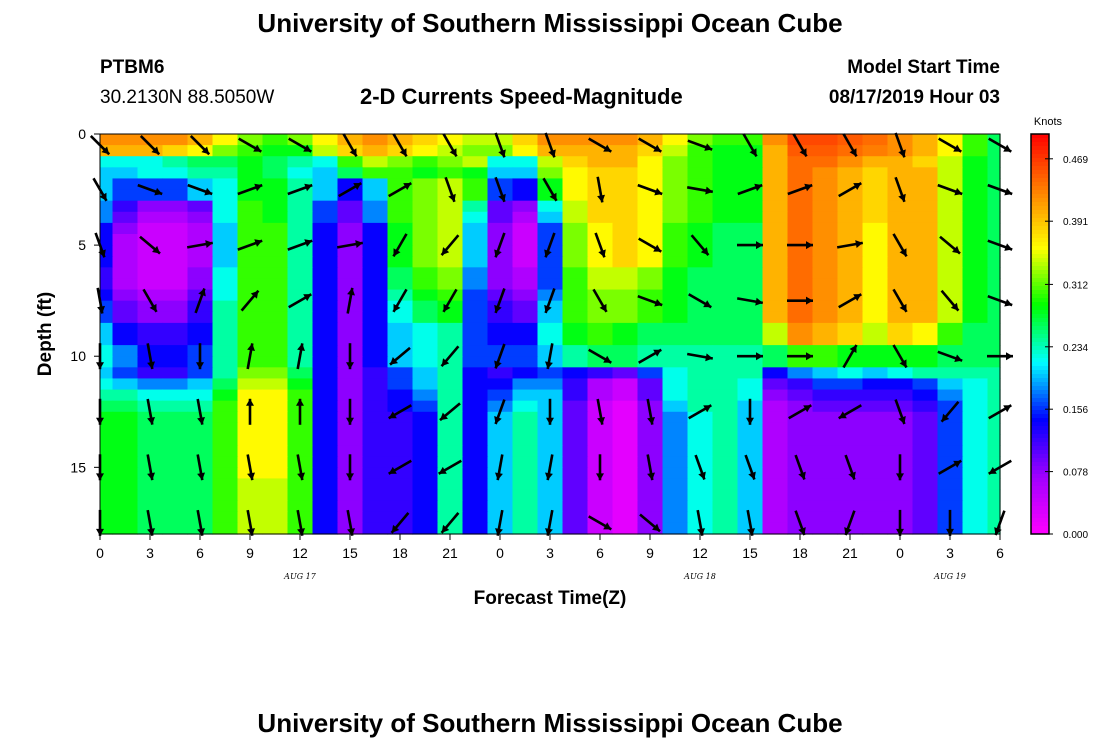  I want to click on x-tick-label: 9, so click(250, 553).